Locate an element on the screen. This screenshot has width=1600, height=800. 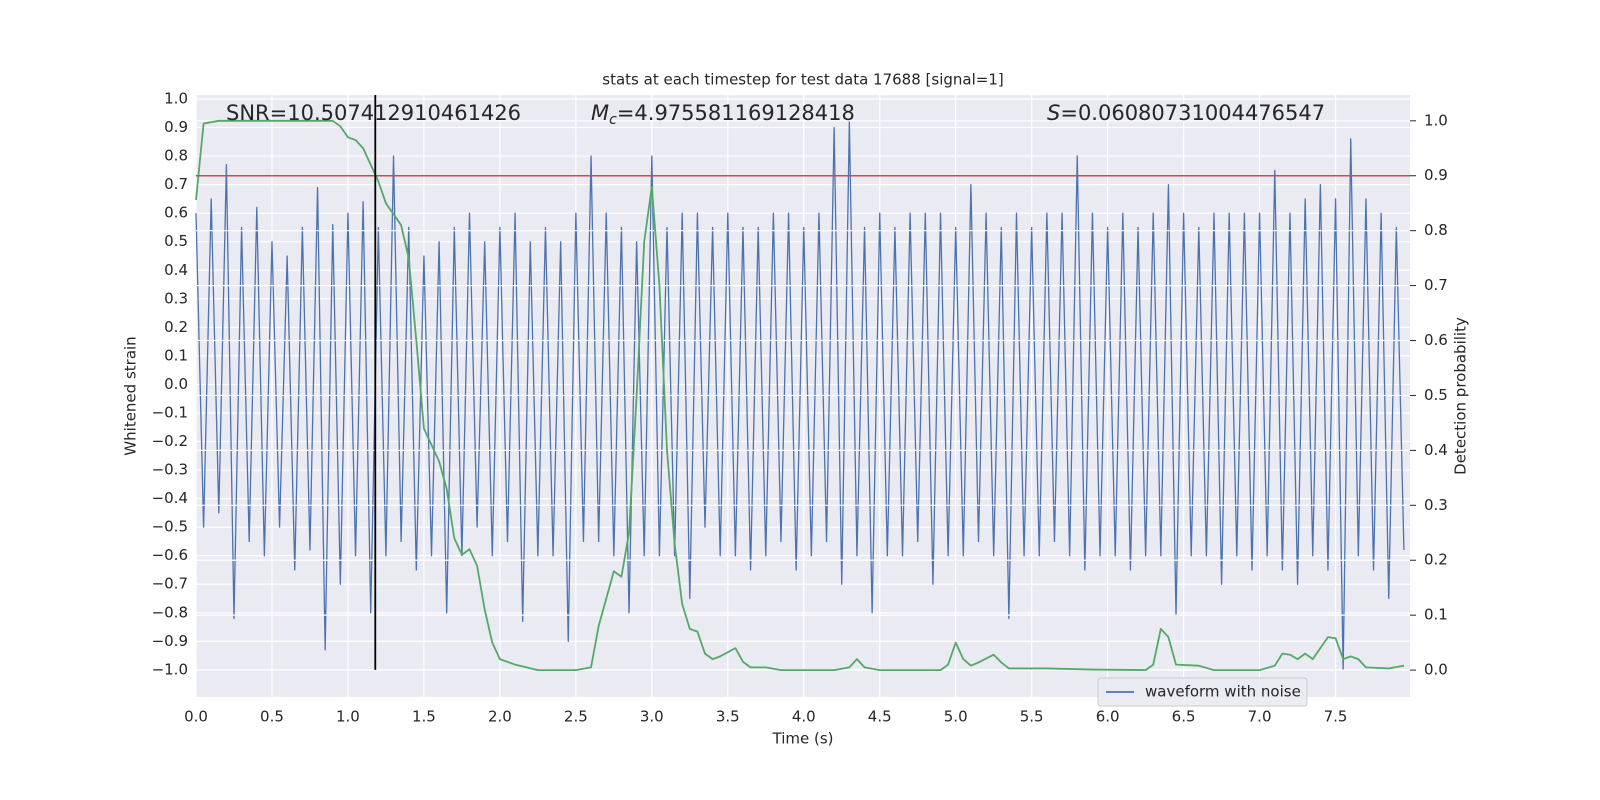
y2-tick-label: 0.3 is located at coordinates (1436, 505).